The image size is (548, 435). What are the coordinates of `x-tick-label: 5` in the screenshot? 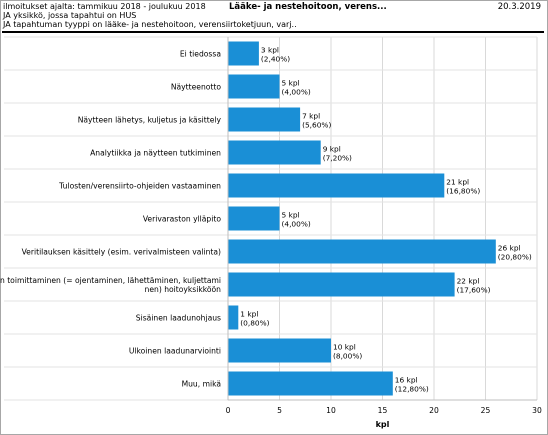 It's located at (279, 410).